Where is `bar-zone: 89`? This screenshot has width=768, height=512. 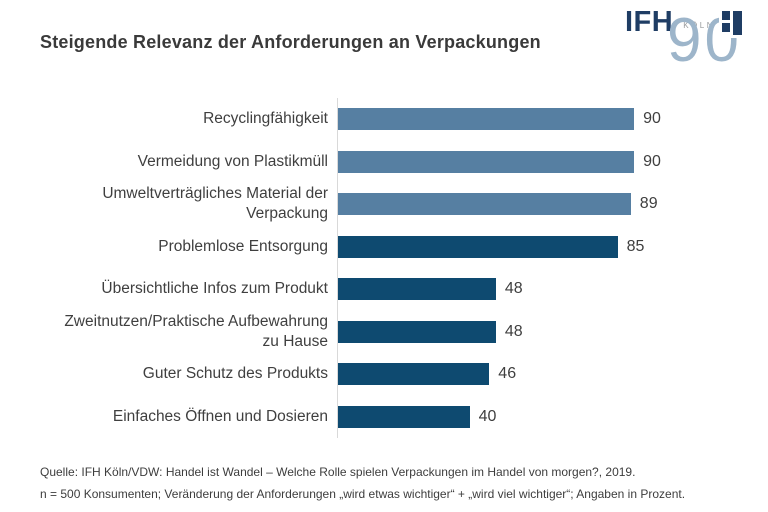
bar-zone: 89 is located at coordinates (538, 204).